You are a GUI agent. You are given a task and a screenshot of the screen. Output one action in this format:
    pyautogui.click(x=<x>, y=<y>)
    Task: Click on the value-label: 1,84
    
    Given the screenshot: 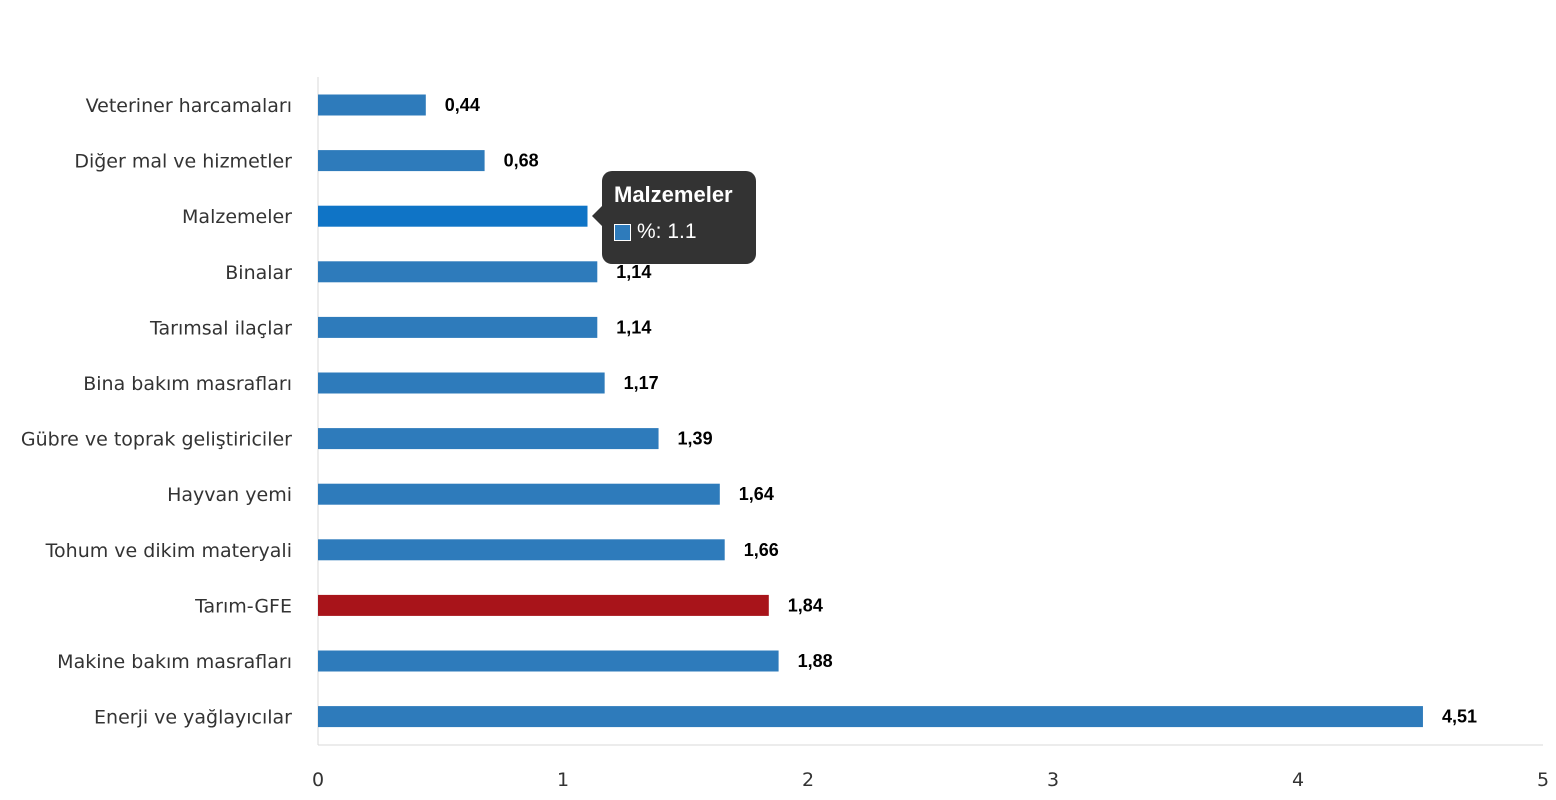 What is the action you would take?
    pyautogui.click(x=805, y=605)
    